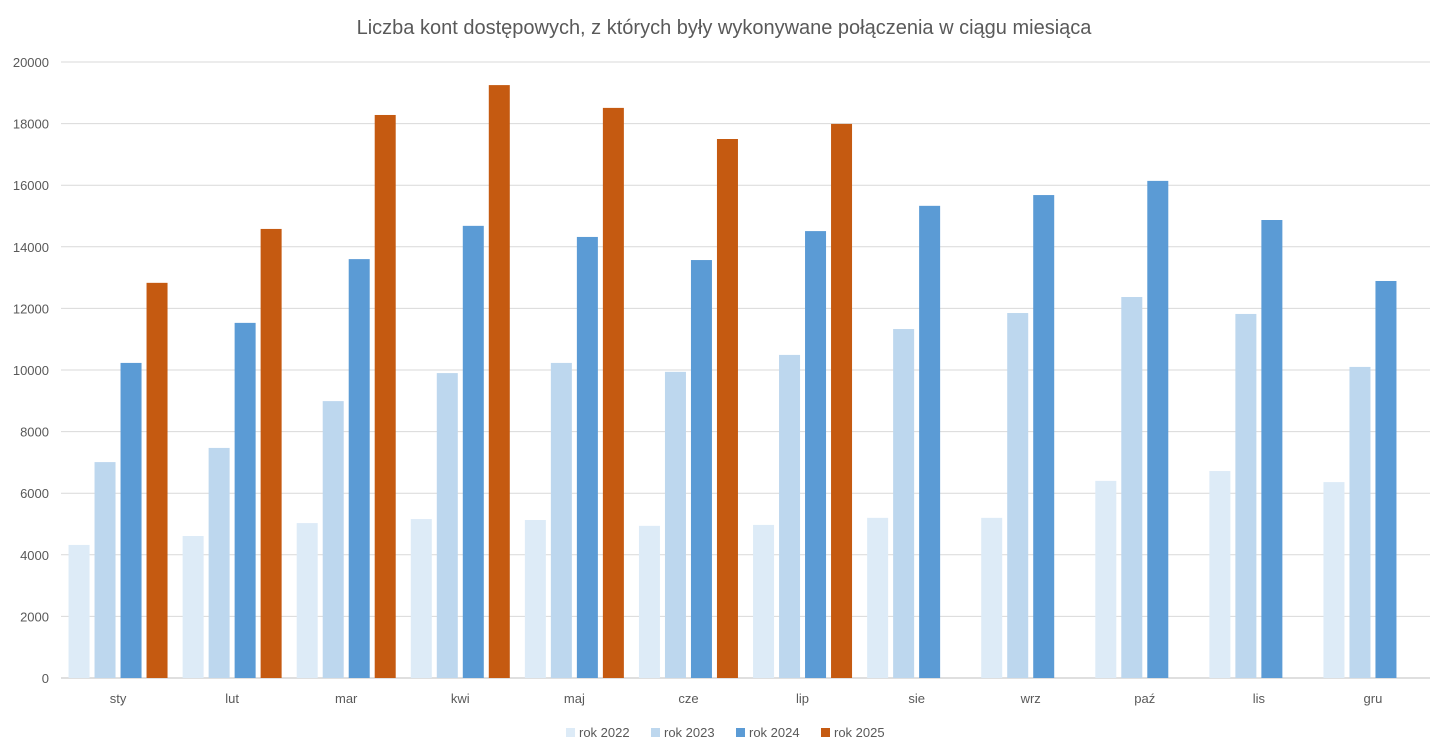  What do you see at coordinates (1272, 449) in the screenshot?
I see `bar-rok-2024-lis` at bounding box center [1272, 449].